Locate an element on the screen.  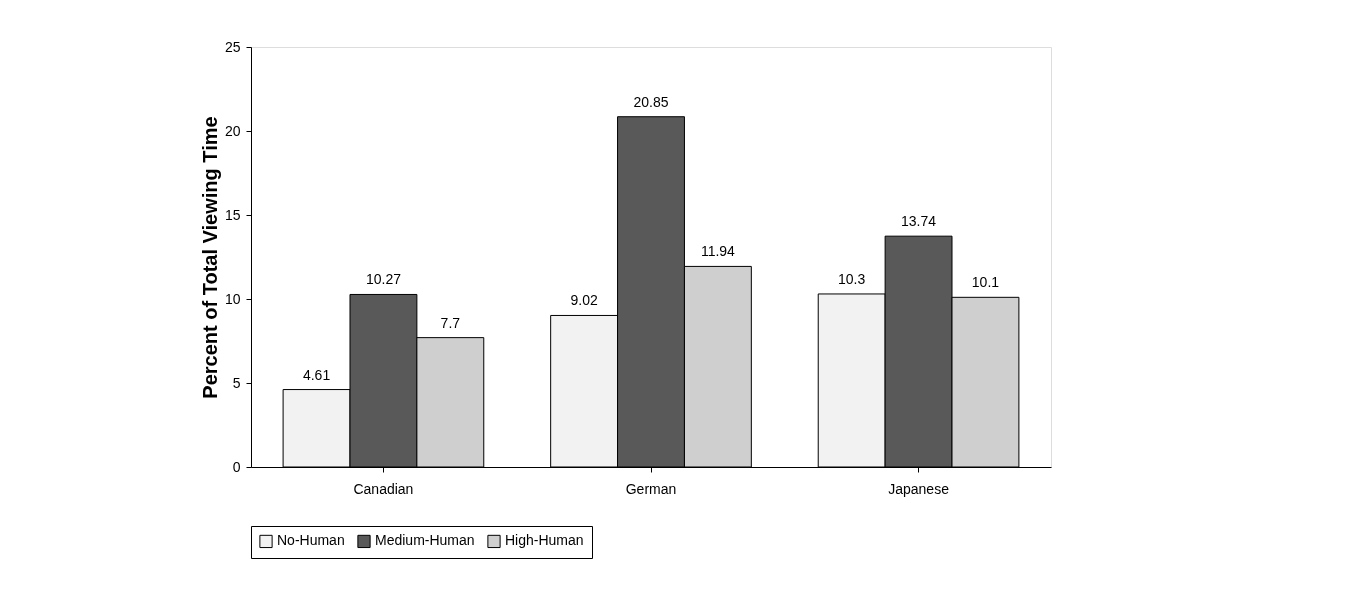
y-tick-label: 25 is located at coordinates (232, 46).